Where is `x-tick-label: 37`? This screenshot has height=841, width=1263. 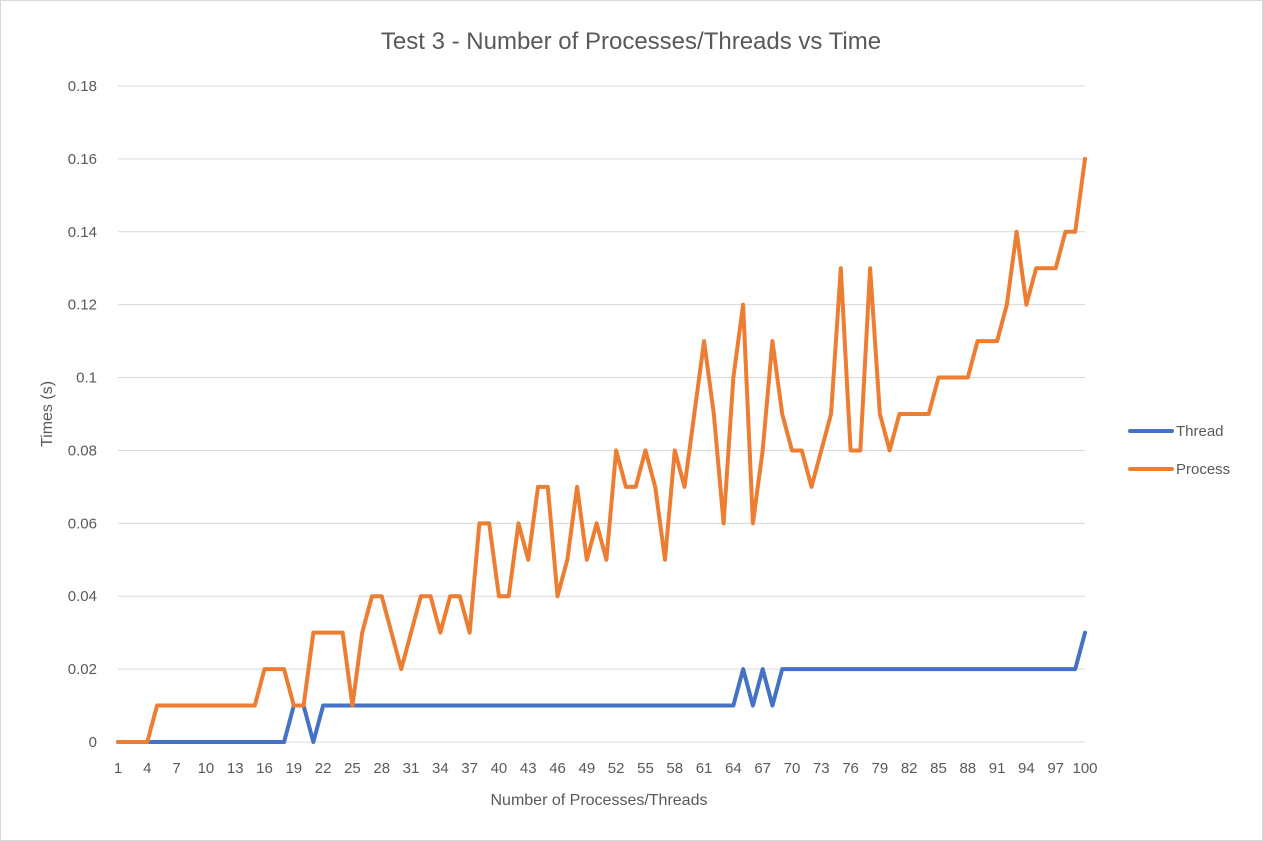 x-tick-label: 37 is located at coordinates (469, 768).